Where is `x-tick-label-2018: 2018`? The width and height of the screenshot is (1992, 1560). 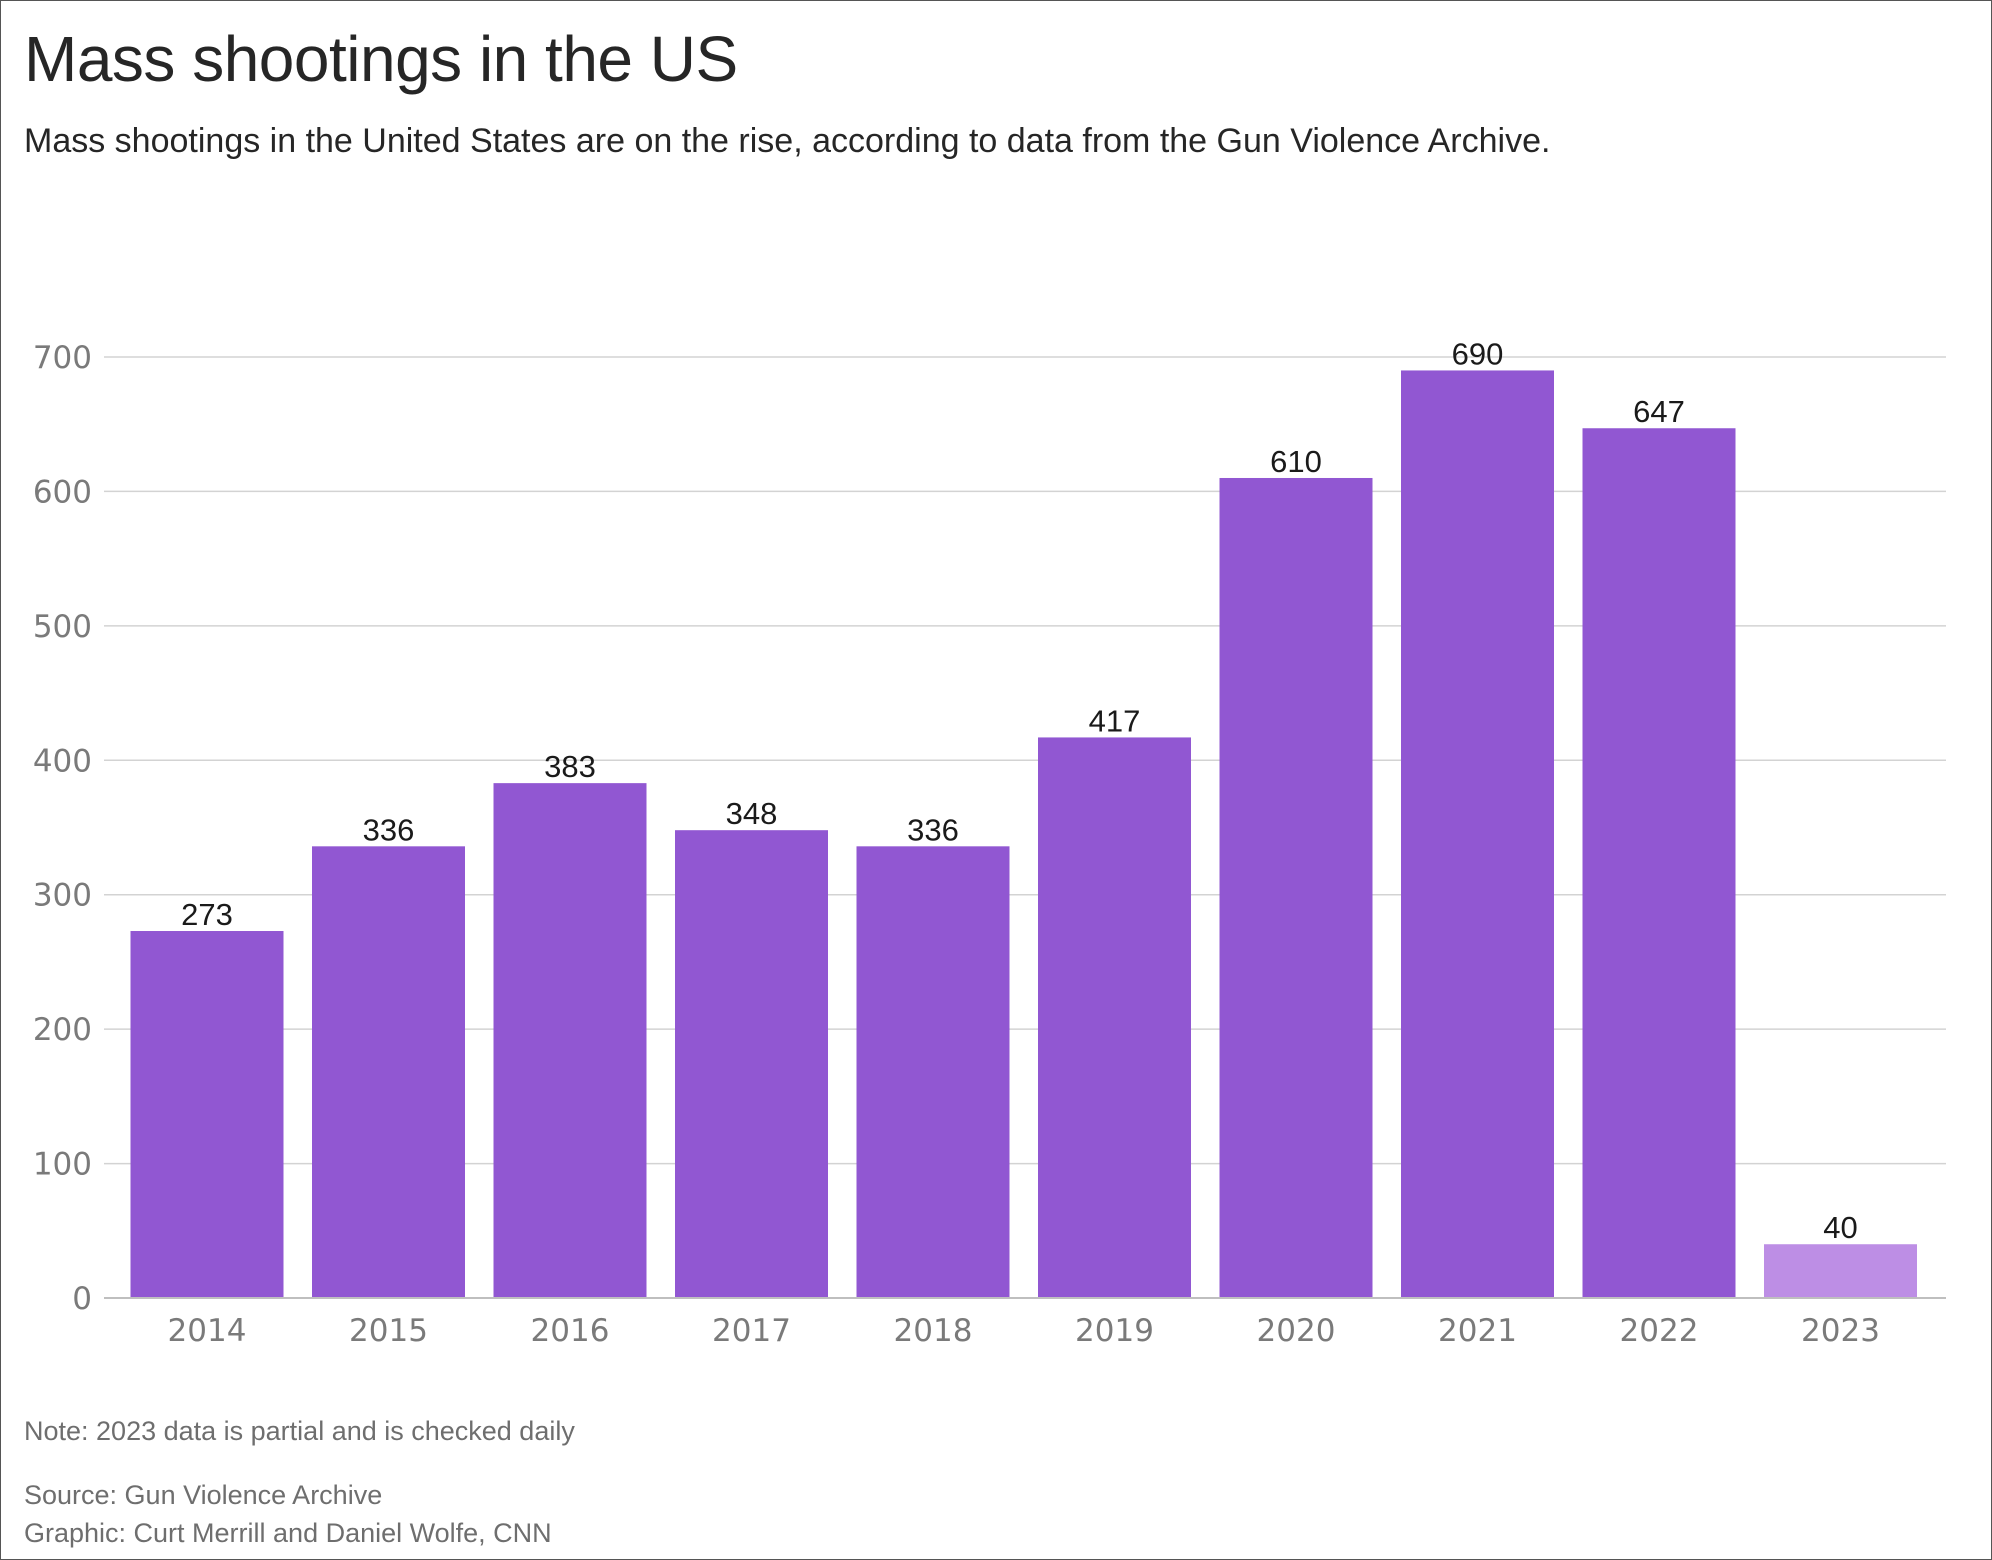
x-tick-label-2018: 2018 is located at coordinates (933, 1331).